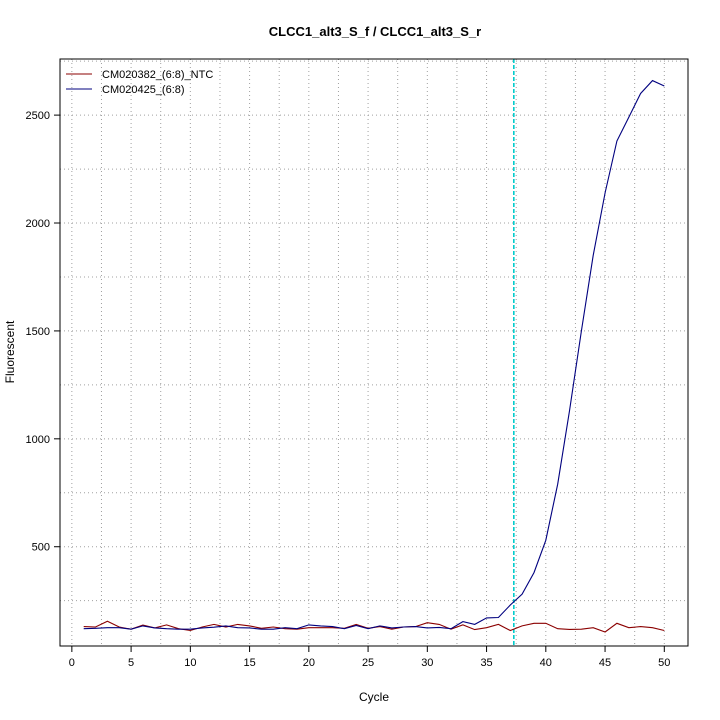  What do you see at coordinates (546, 663) in the screenshot?
I see `x-tick-label-8: 40` at bounding box center [546, 663].